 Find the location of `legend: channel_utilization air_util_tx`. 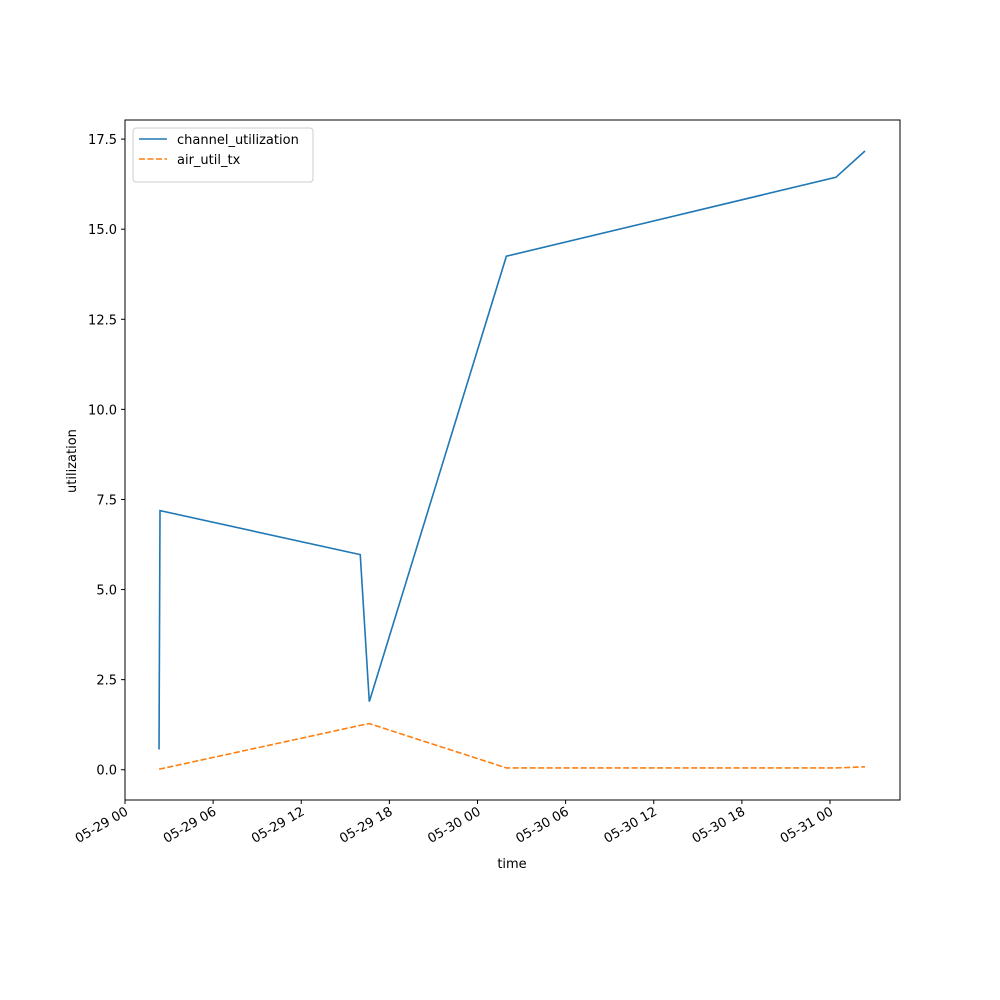

legend: channel_utilization air_util_tx is located at coordinates (223, 155).